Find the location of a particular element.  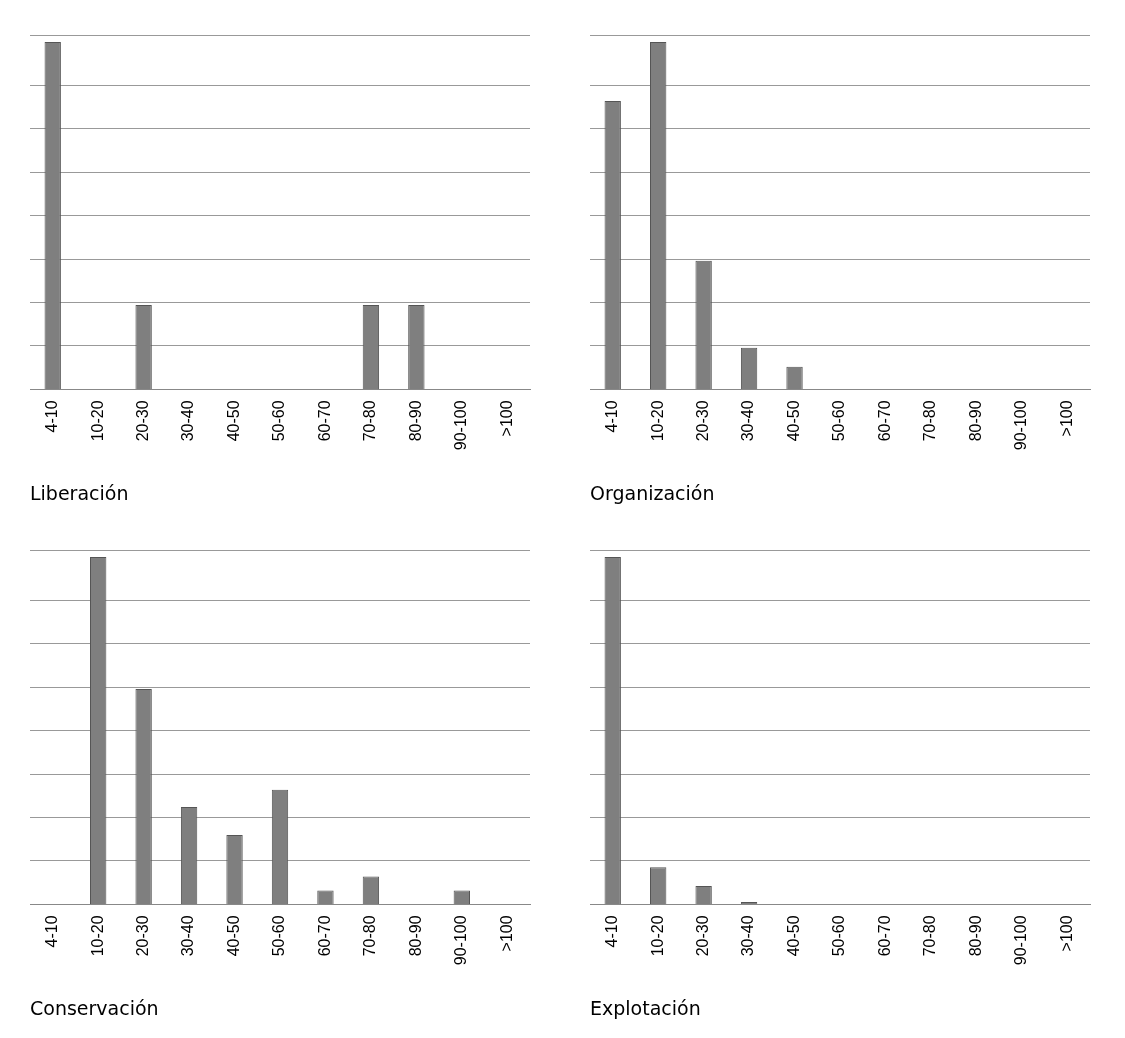

x-axis-title: Conservación is located at coordinates (94, 1007).